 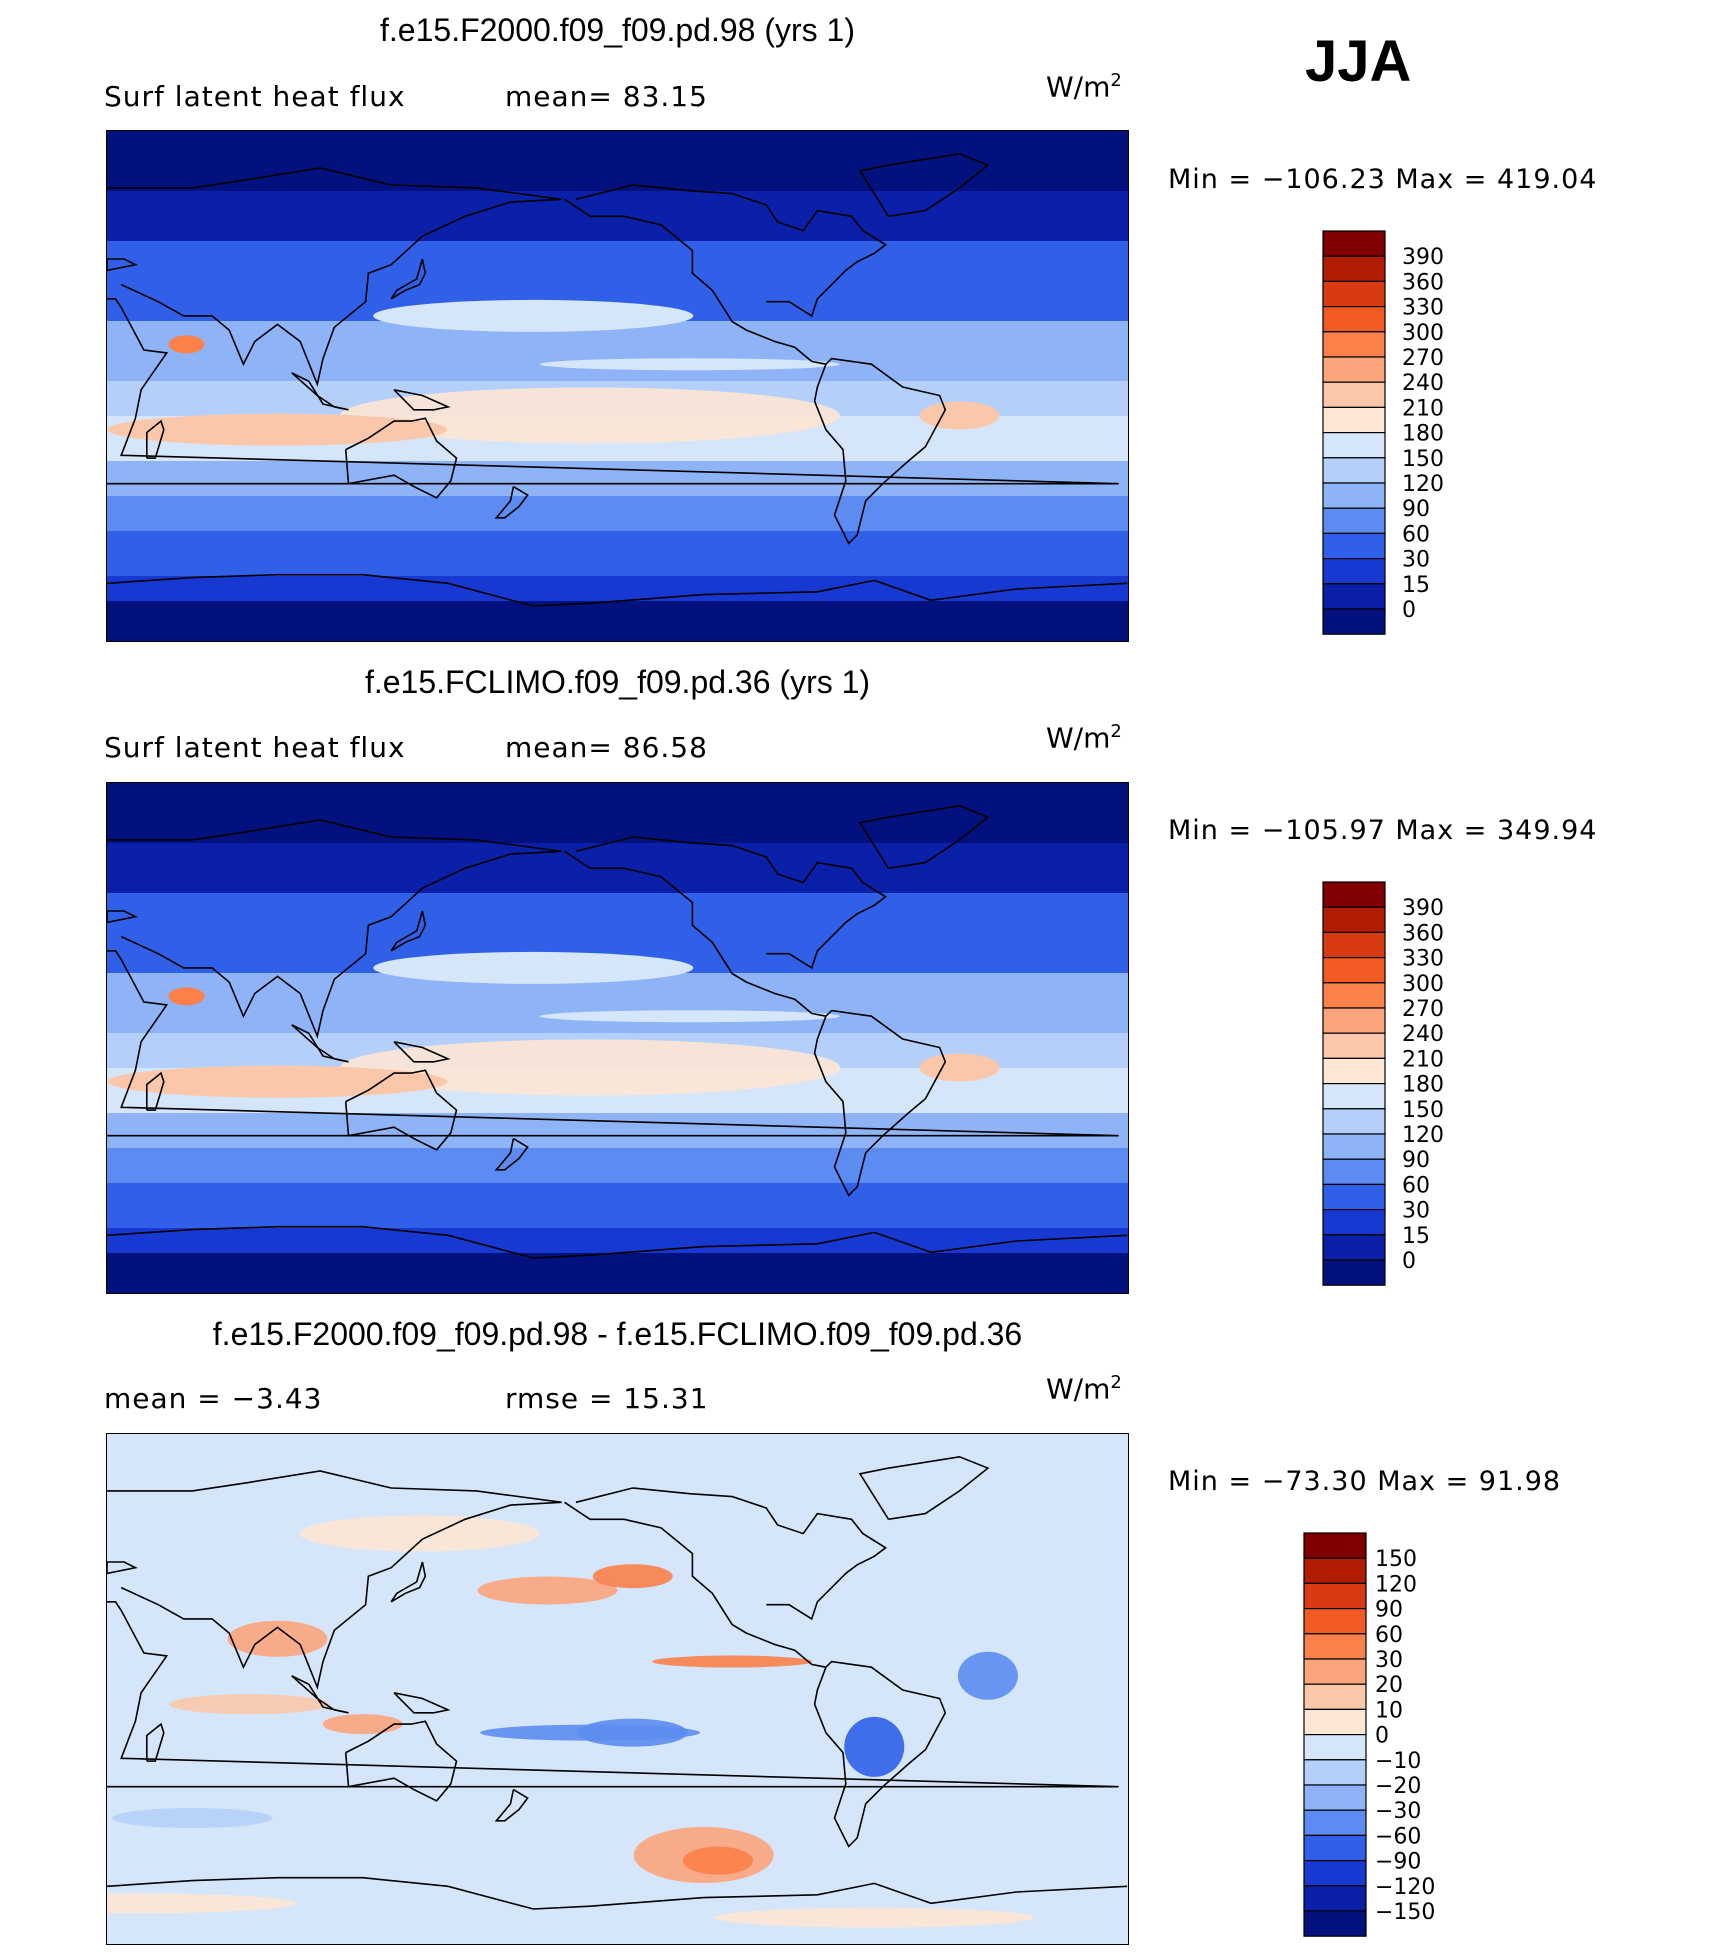 I want to click on panel1-units-sup: 2, so click(x=1116, y=80).